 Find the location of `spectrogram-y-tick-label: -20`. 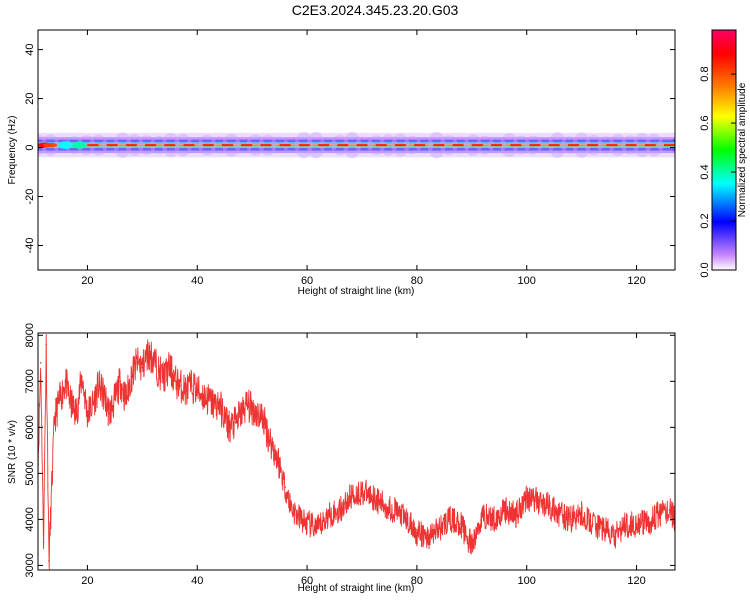

spectrogram-y-tick-label: -20 is located at coordinates (30, 197).